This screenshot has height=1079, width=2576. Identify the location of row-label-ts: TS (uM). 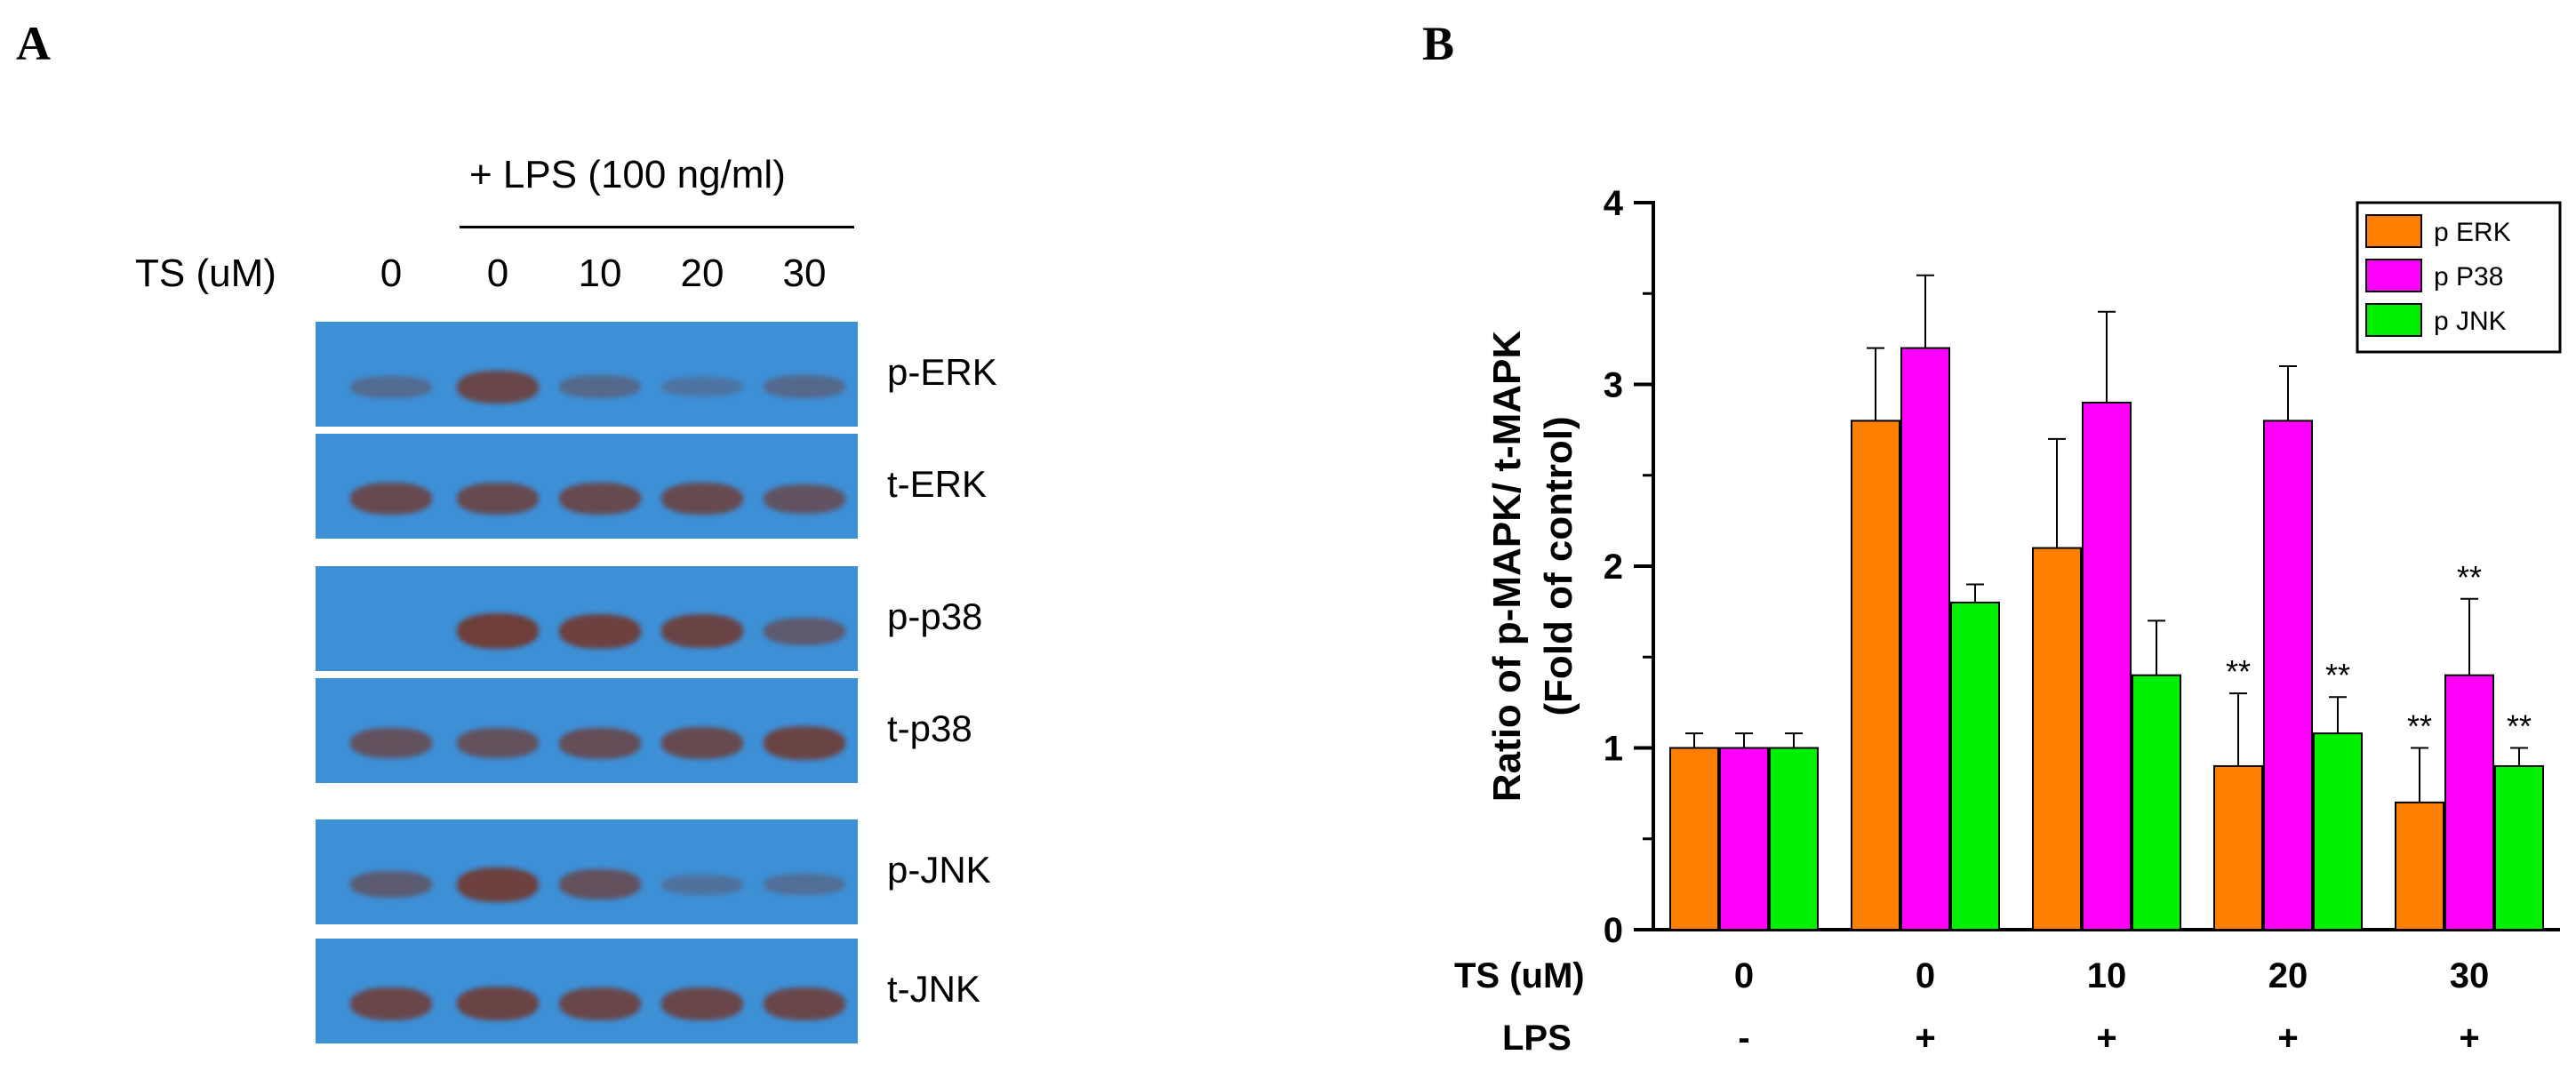
(1519, 976).